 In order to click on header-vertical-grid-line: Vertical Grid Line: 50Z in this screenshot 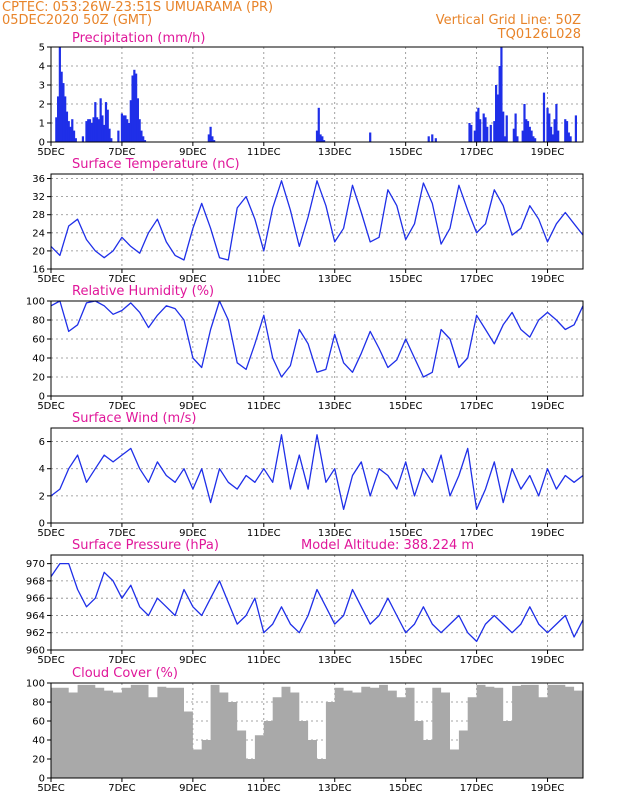, I will do `click(508, 20)`.